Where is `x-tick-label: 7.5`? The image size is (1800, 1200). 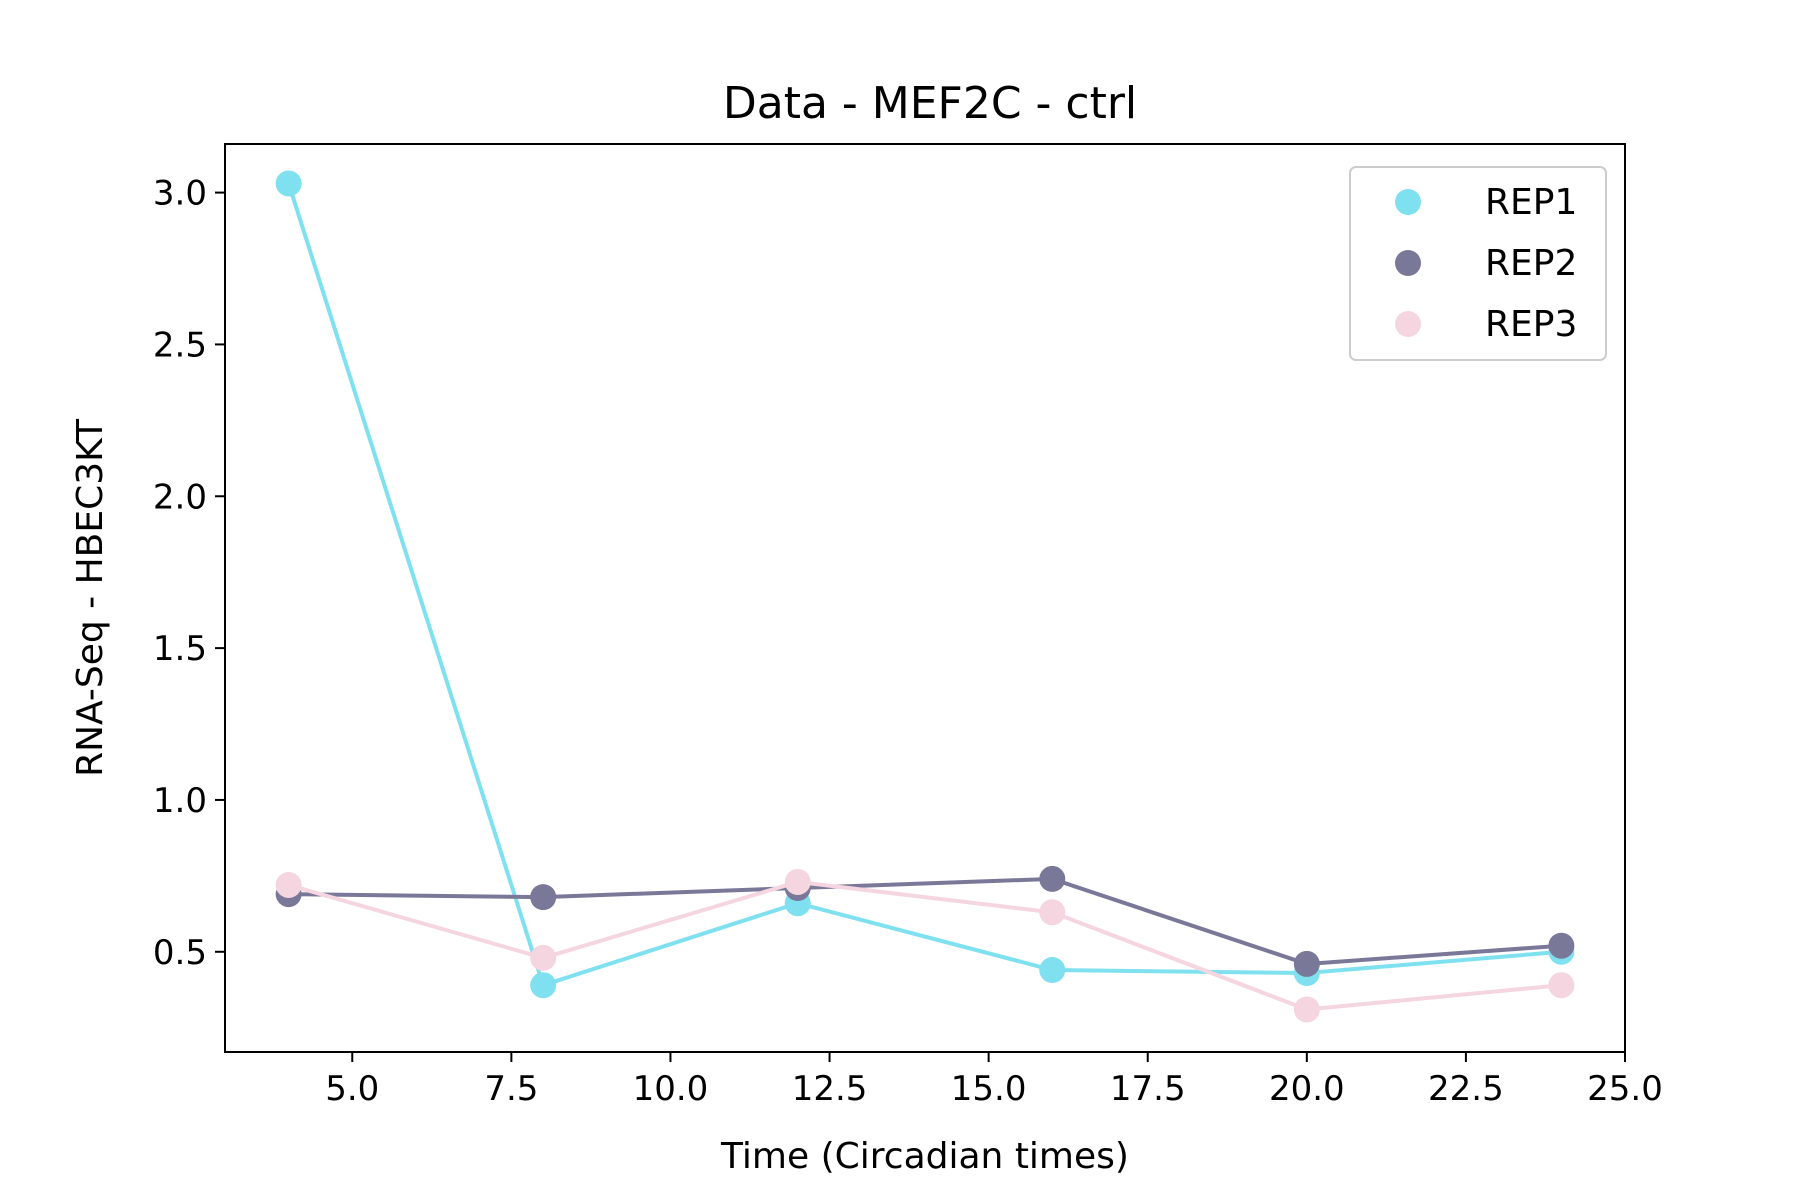
x-tick-label: 7.5 is located at coordinates (511, 1089).